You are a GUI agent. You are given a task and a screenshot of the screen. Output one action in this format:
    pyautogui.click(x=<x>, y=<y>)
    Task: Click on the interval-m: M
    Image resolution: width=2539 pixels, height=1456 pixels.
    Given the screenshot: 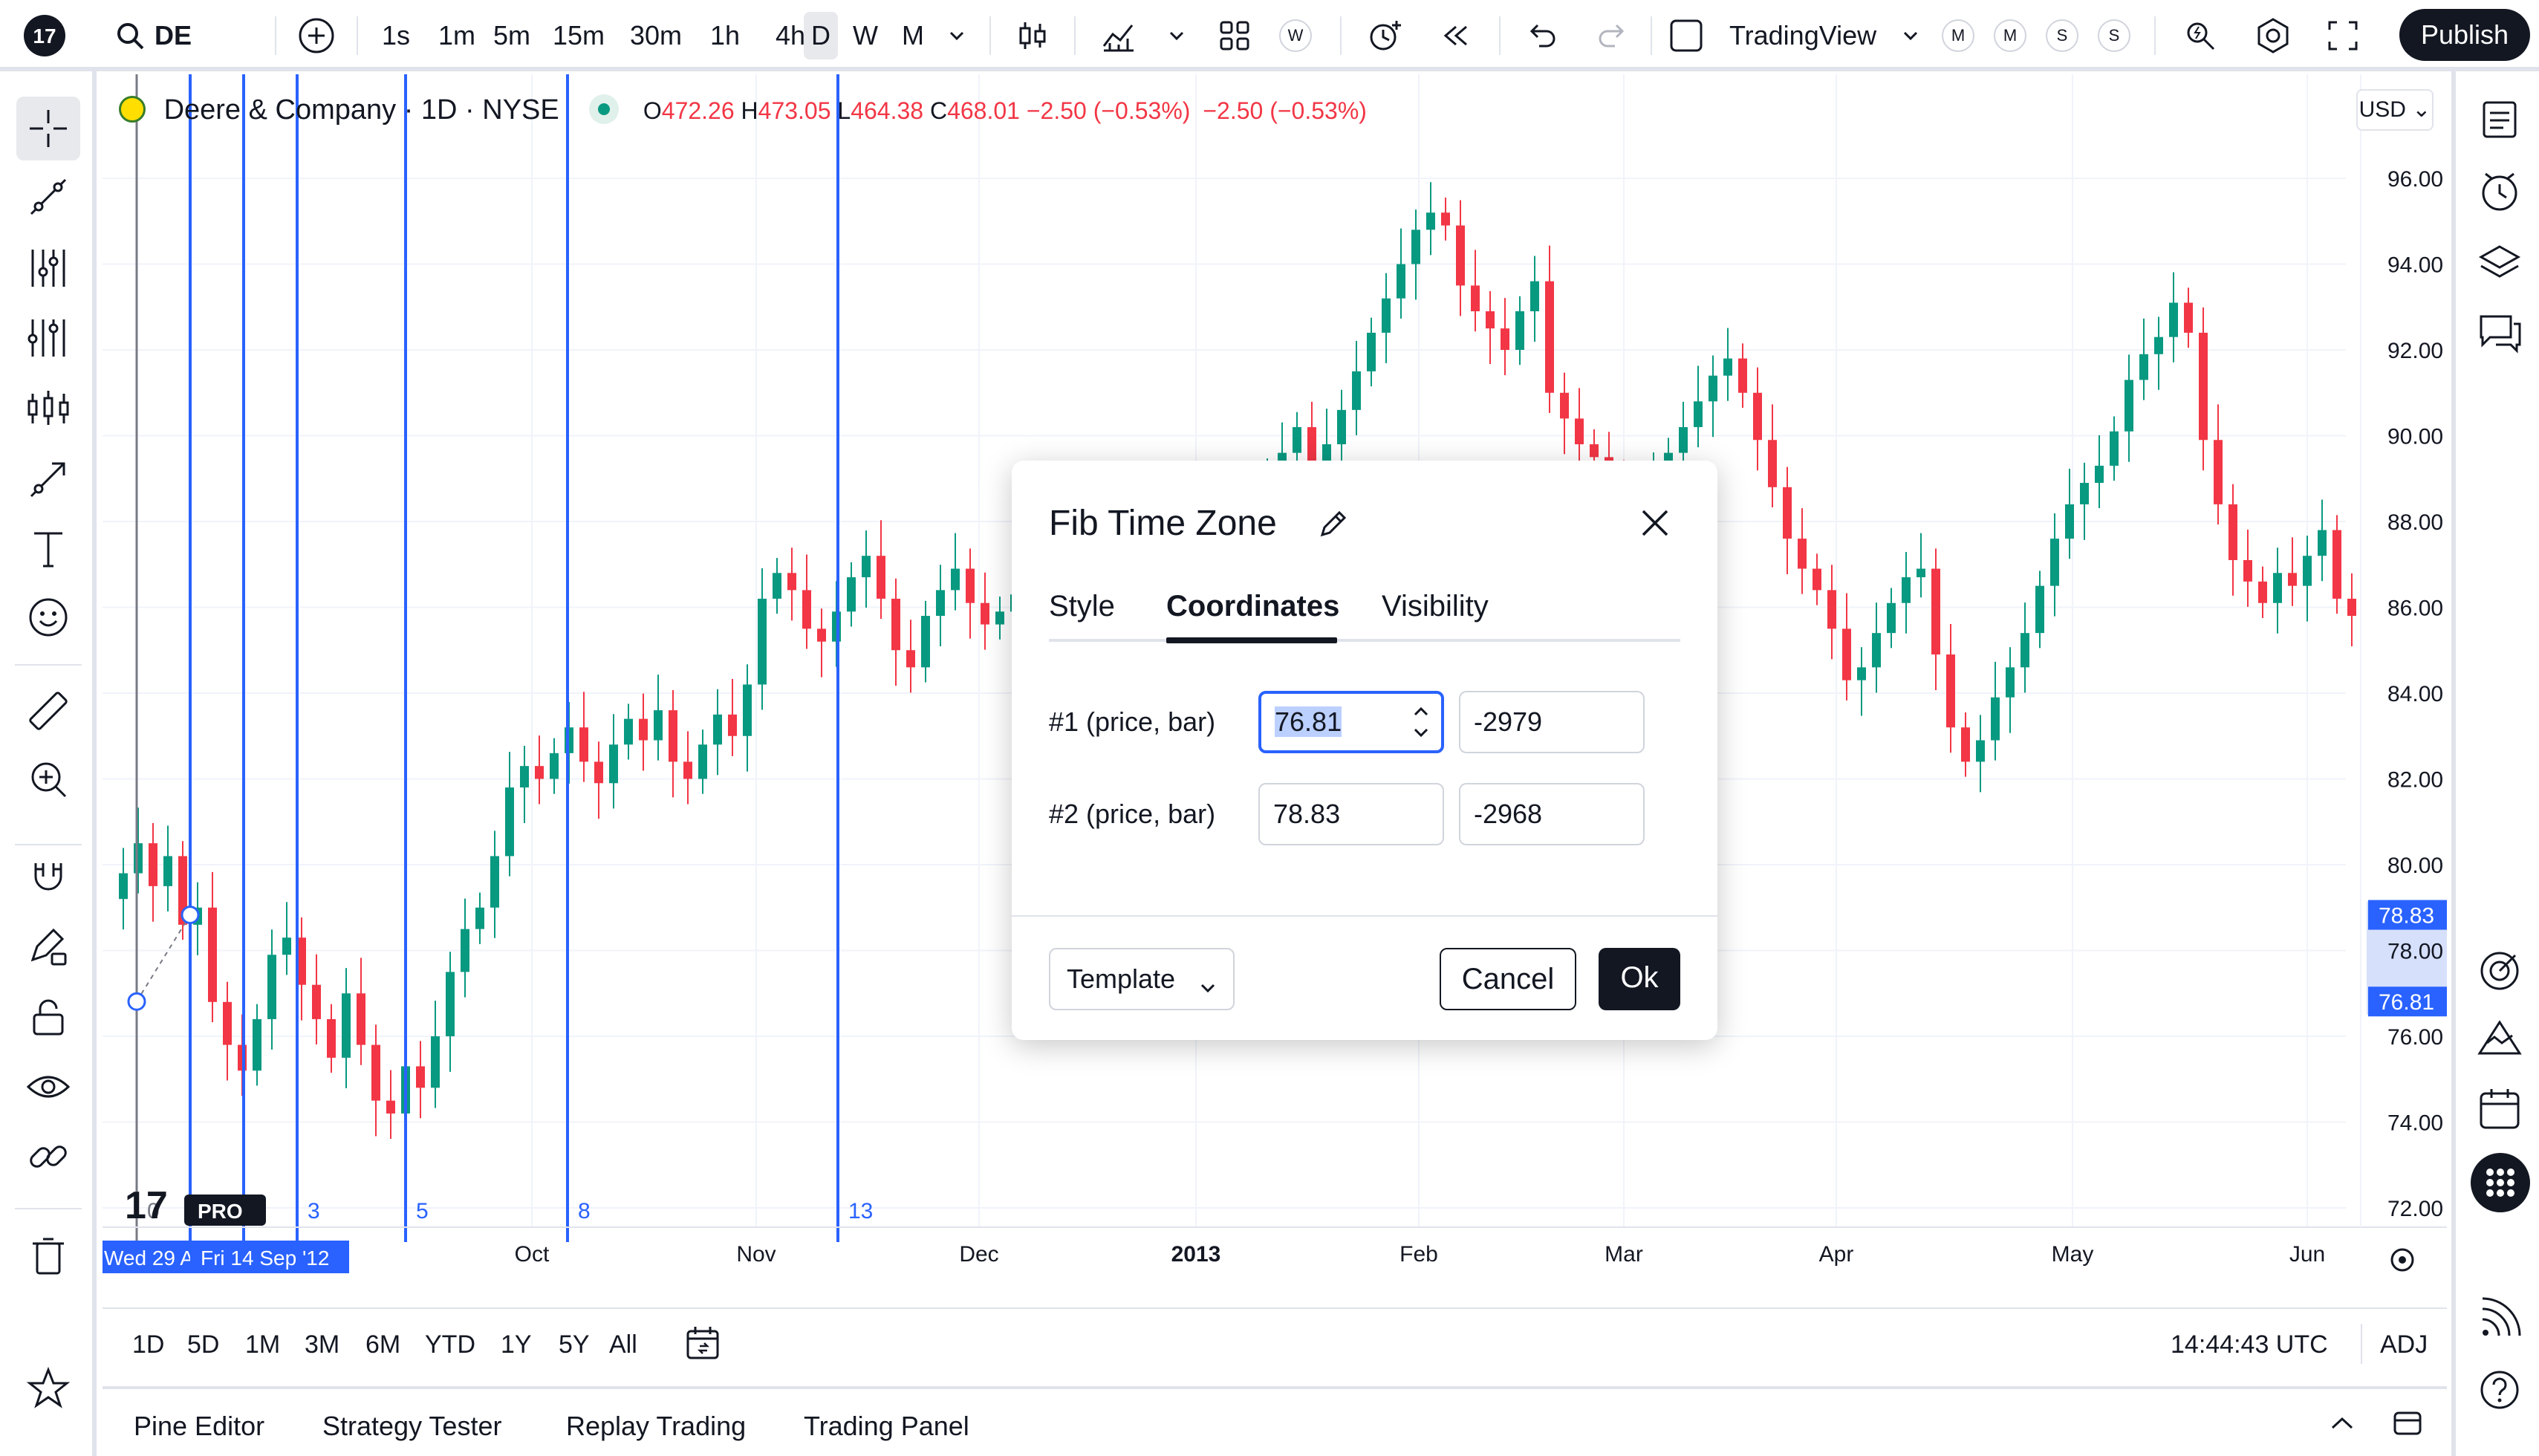 What is the action you would take?
    pyautogui.click(x=913, y=35)
    